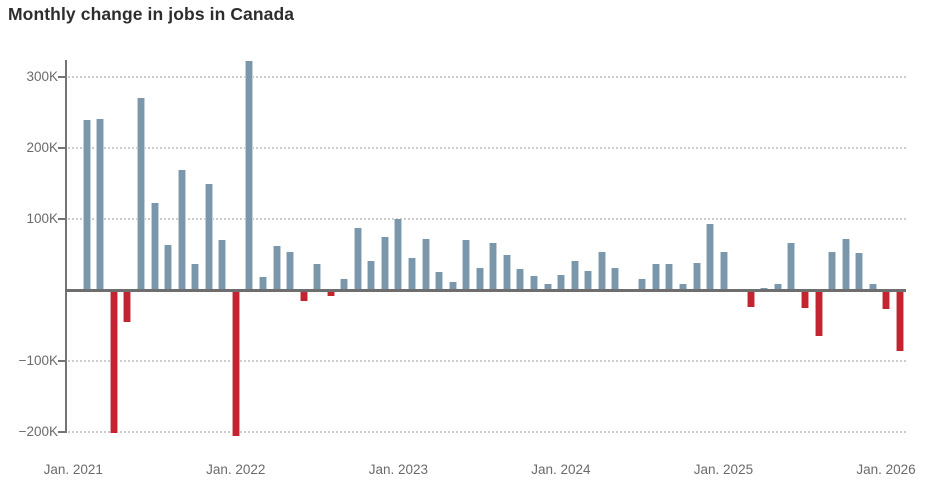  I want to click on bar-jun-2021, so click(141, 194).